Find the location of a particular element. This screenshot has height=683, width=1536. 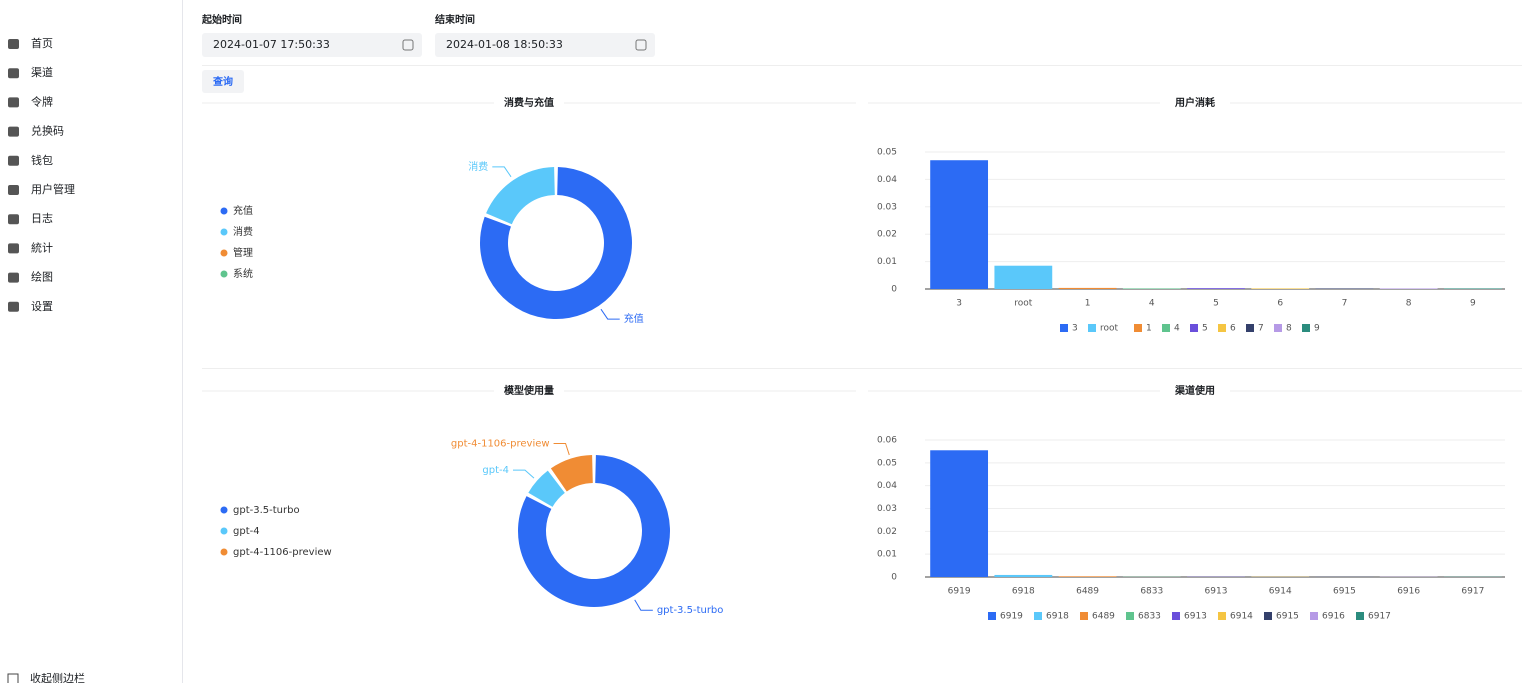

legend-label: 消费 is located at coordinates (243, 231).